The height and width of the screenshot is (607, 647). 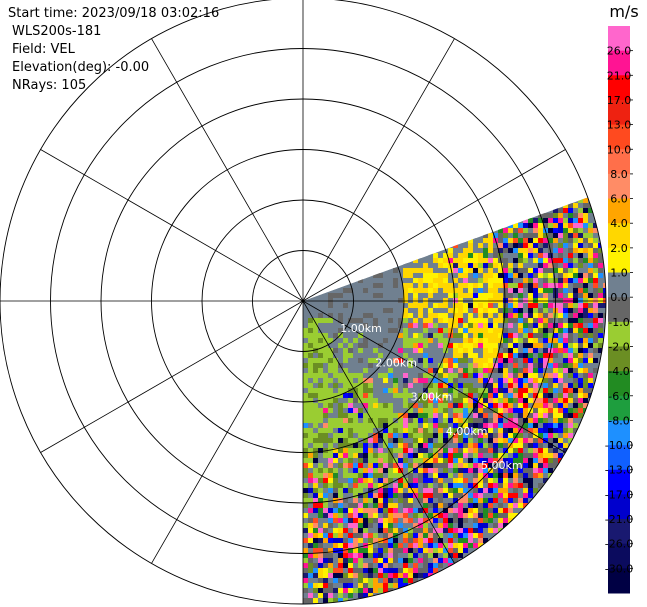 What do you see at coordinates (618, 420) in the screenshot?
I see `colorbar-tick-label: -8.0` at bounding box center [618, 420].